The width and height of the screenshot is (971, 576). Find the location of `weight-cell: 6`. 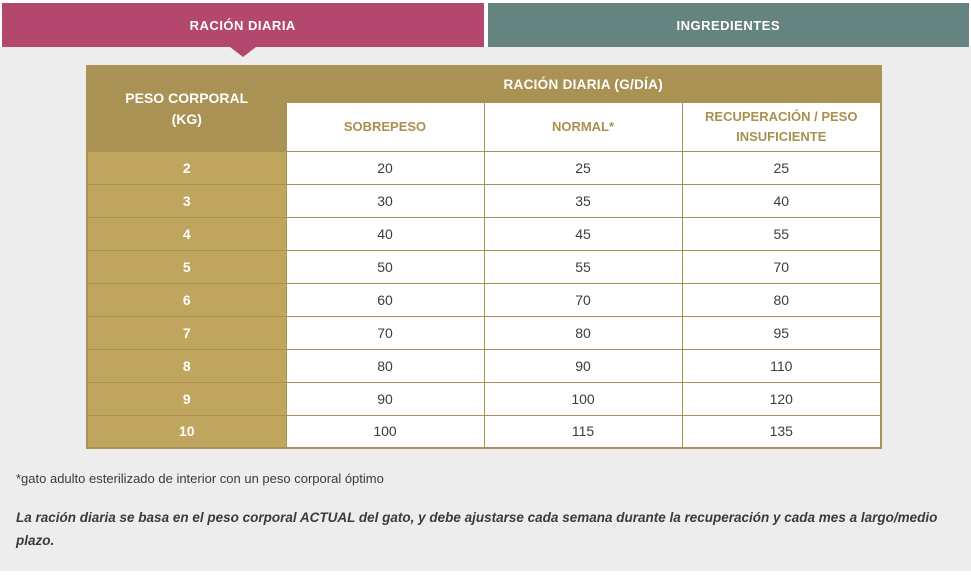

weight-cell: 6 is located at coordinates (186, 299).